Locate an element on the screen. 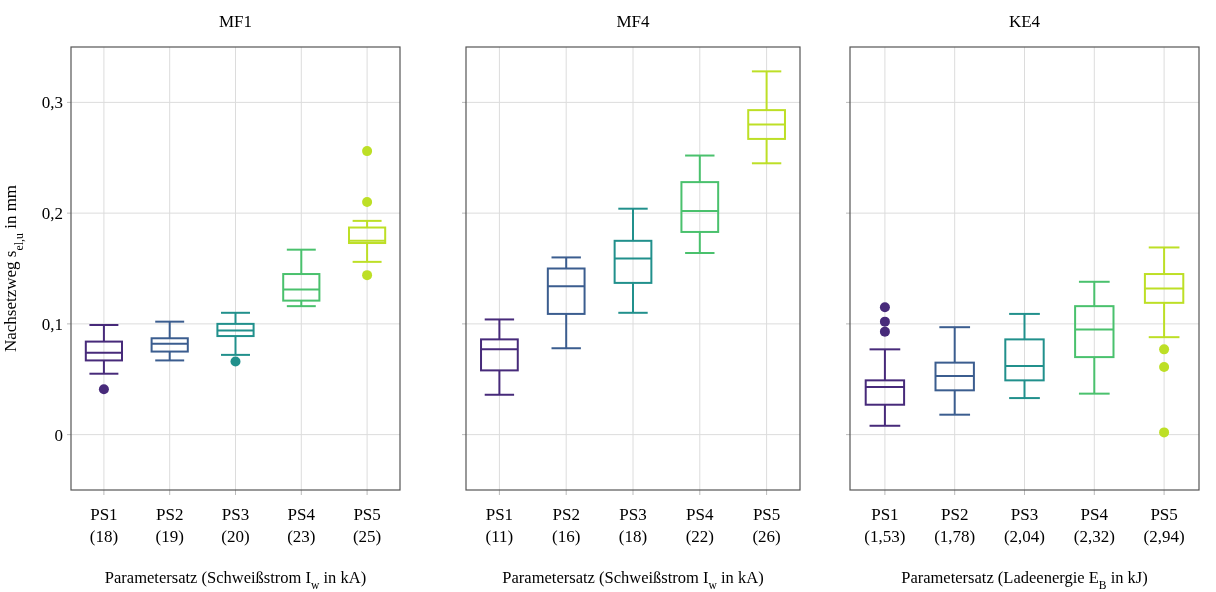 This screenshot has width=1216, height=592. chart-title: MF1 is located at coordinates (235, 21).